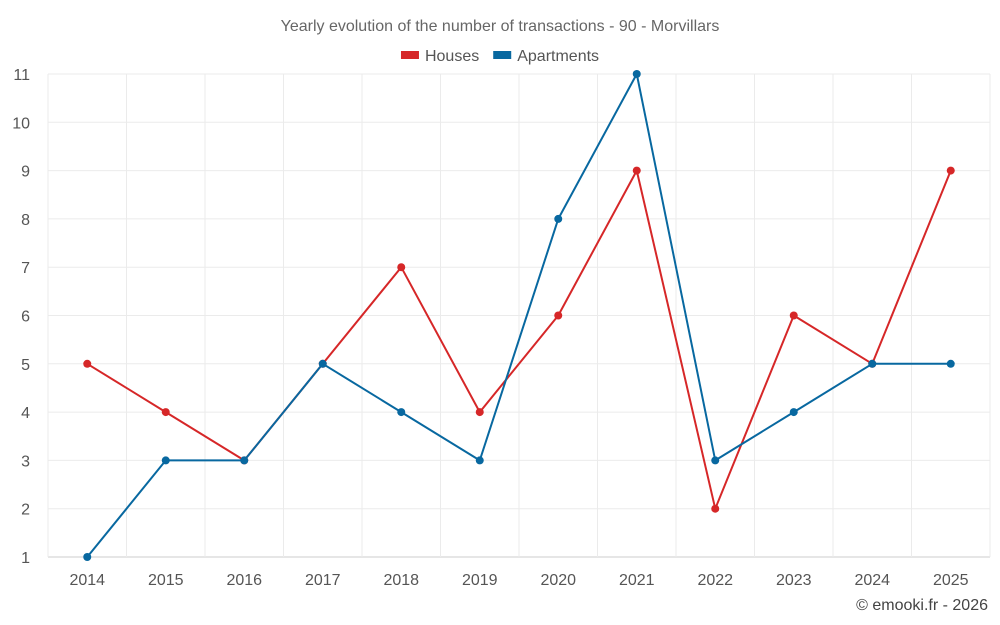 This screenshot has height=625, width=1000. What do you see at coordinates (480, 580) in the screenshot?
I see `x-tick-label: 2019` at bounding box center [480, 580].